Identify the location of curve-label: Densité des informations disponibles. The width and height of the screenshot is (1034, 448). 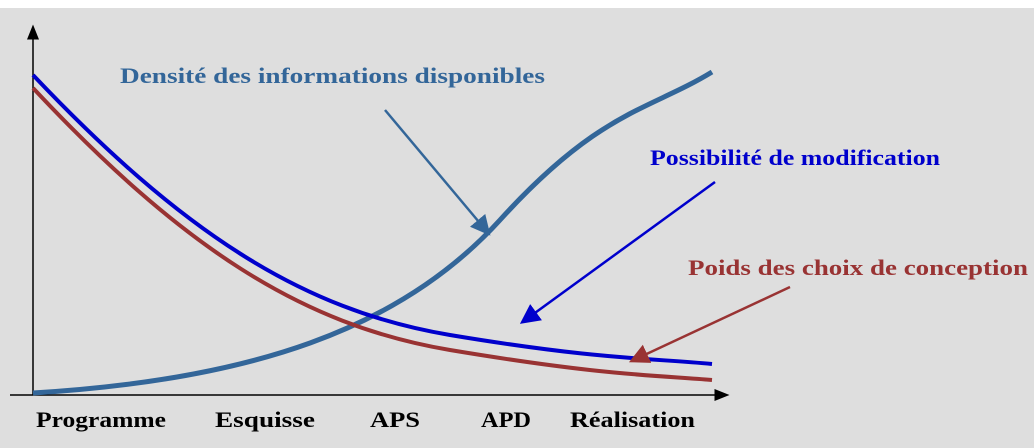
(333, 75).